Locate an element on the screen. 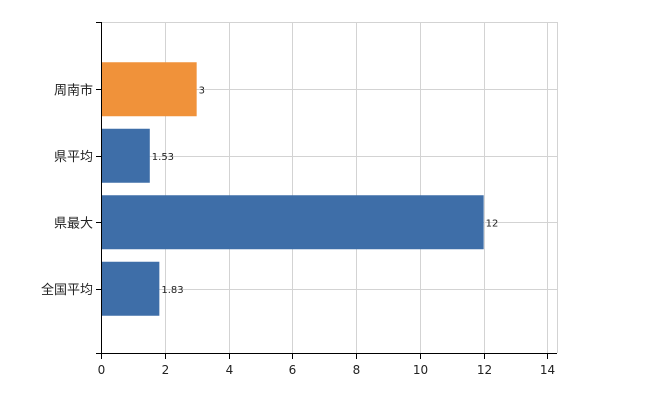  value-label: 12 is located at coordinates (492, 223).